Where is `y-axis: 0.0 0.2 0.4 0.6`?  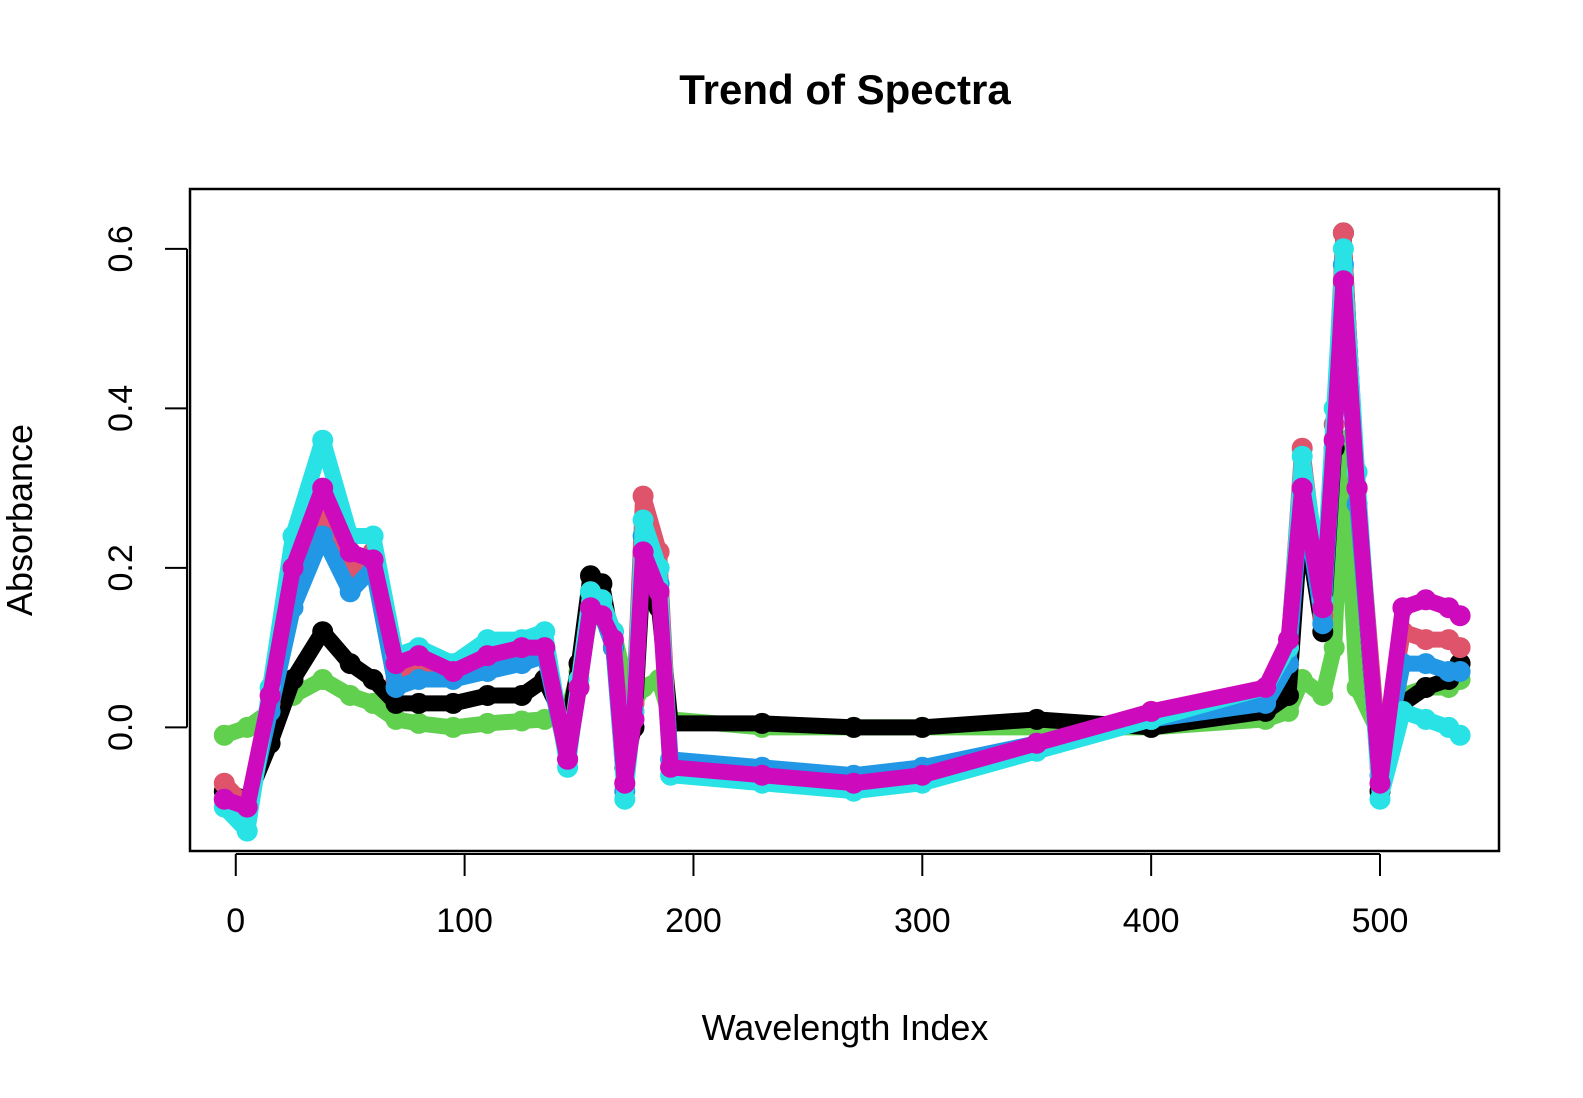
y-axis: 0.0 0.2 0.4 0.6 is located at coordinates (145, 488).